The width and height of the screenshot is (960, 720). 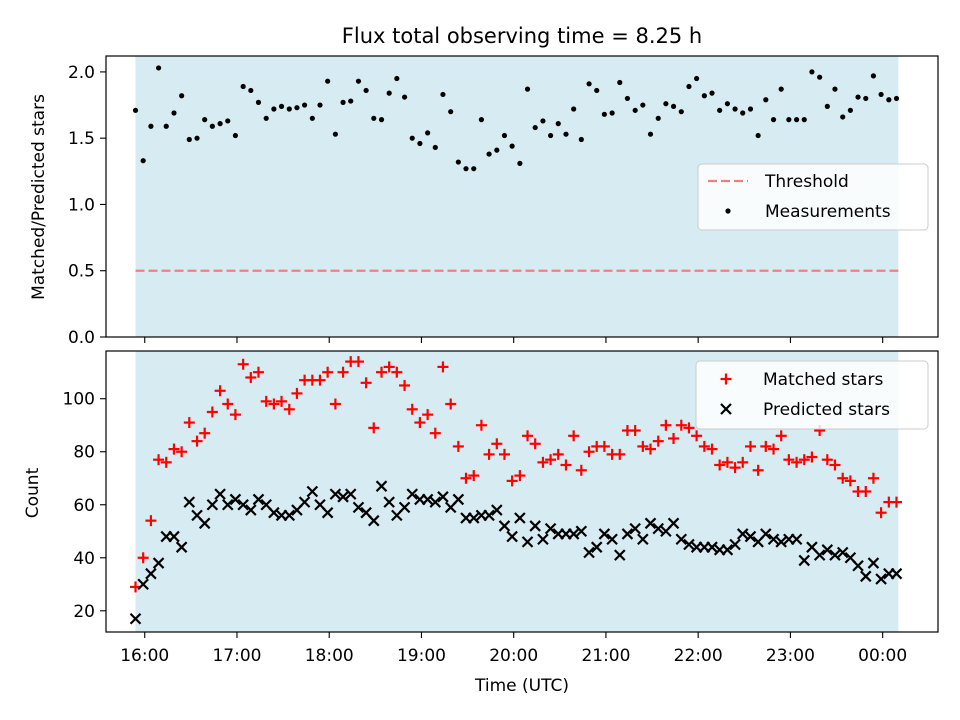 What do you see at coordinates (726, 409) in the screenshot?
I see `predicted-legend-swatch` at bounding box center [726, 409].